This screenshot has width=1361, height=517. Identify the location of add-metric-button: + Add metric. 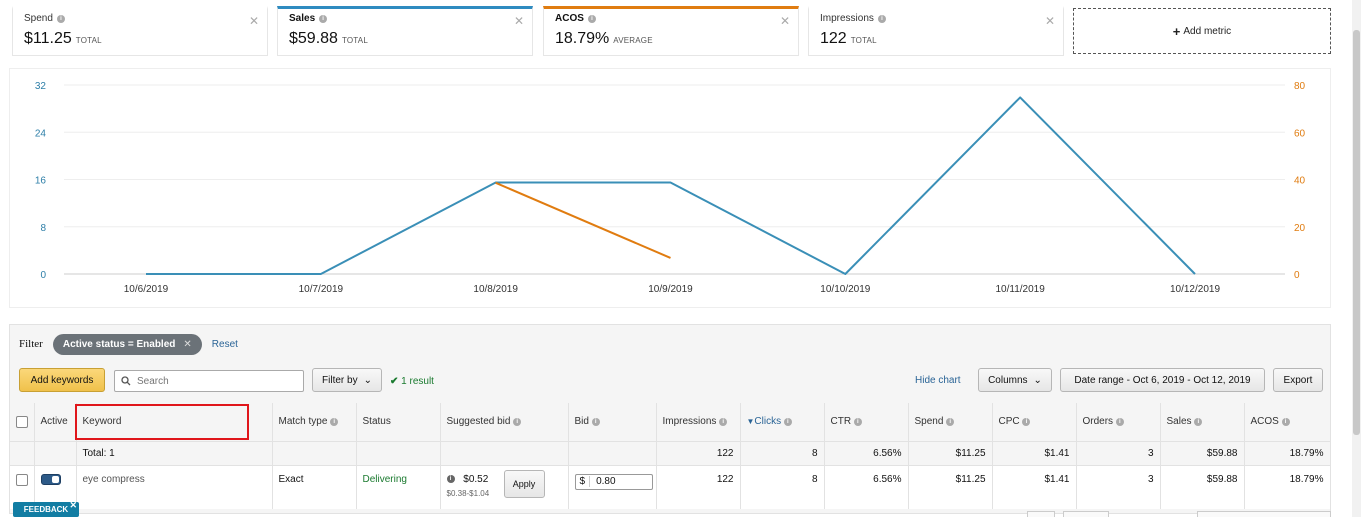
(1202, 31).